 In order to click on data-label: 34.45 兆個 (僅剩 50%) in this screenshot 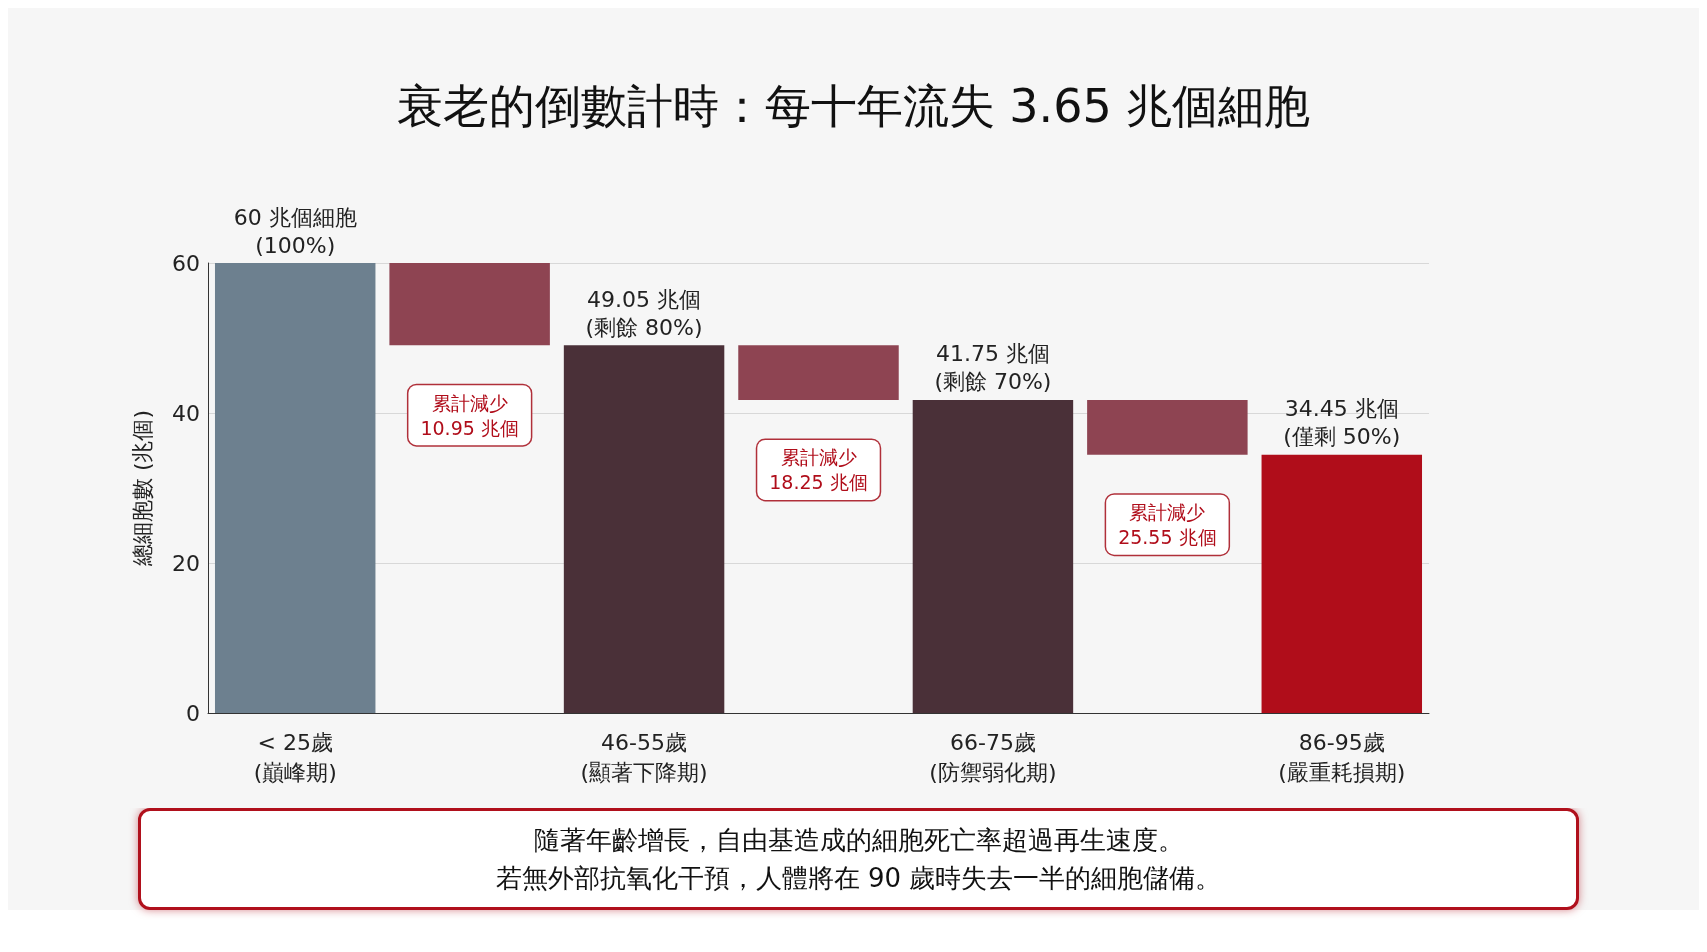, I will do `click(1342, 423)`.